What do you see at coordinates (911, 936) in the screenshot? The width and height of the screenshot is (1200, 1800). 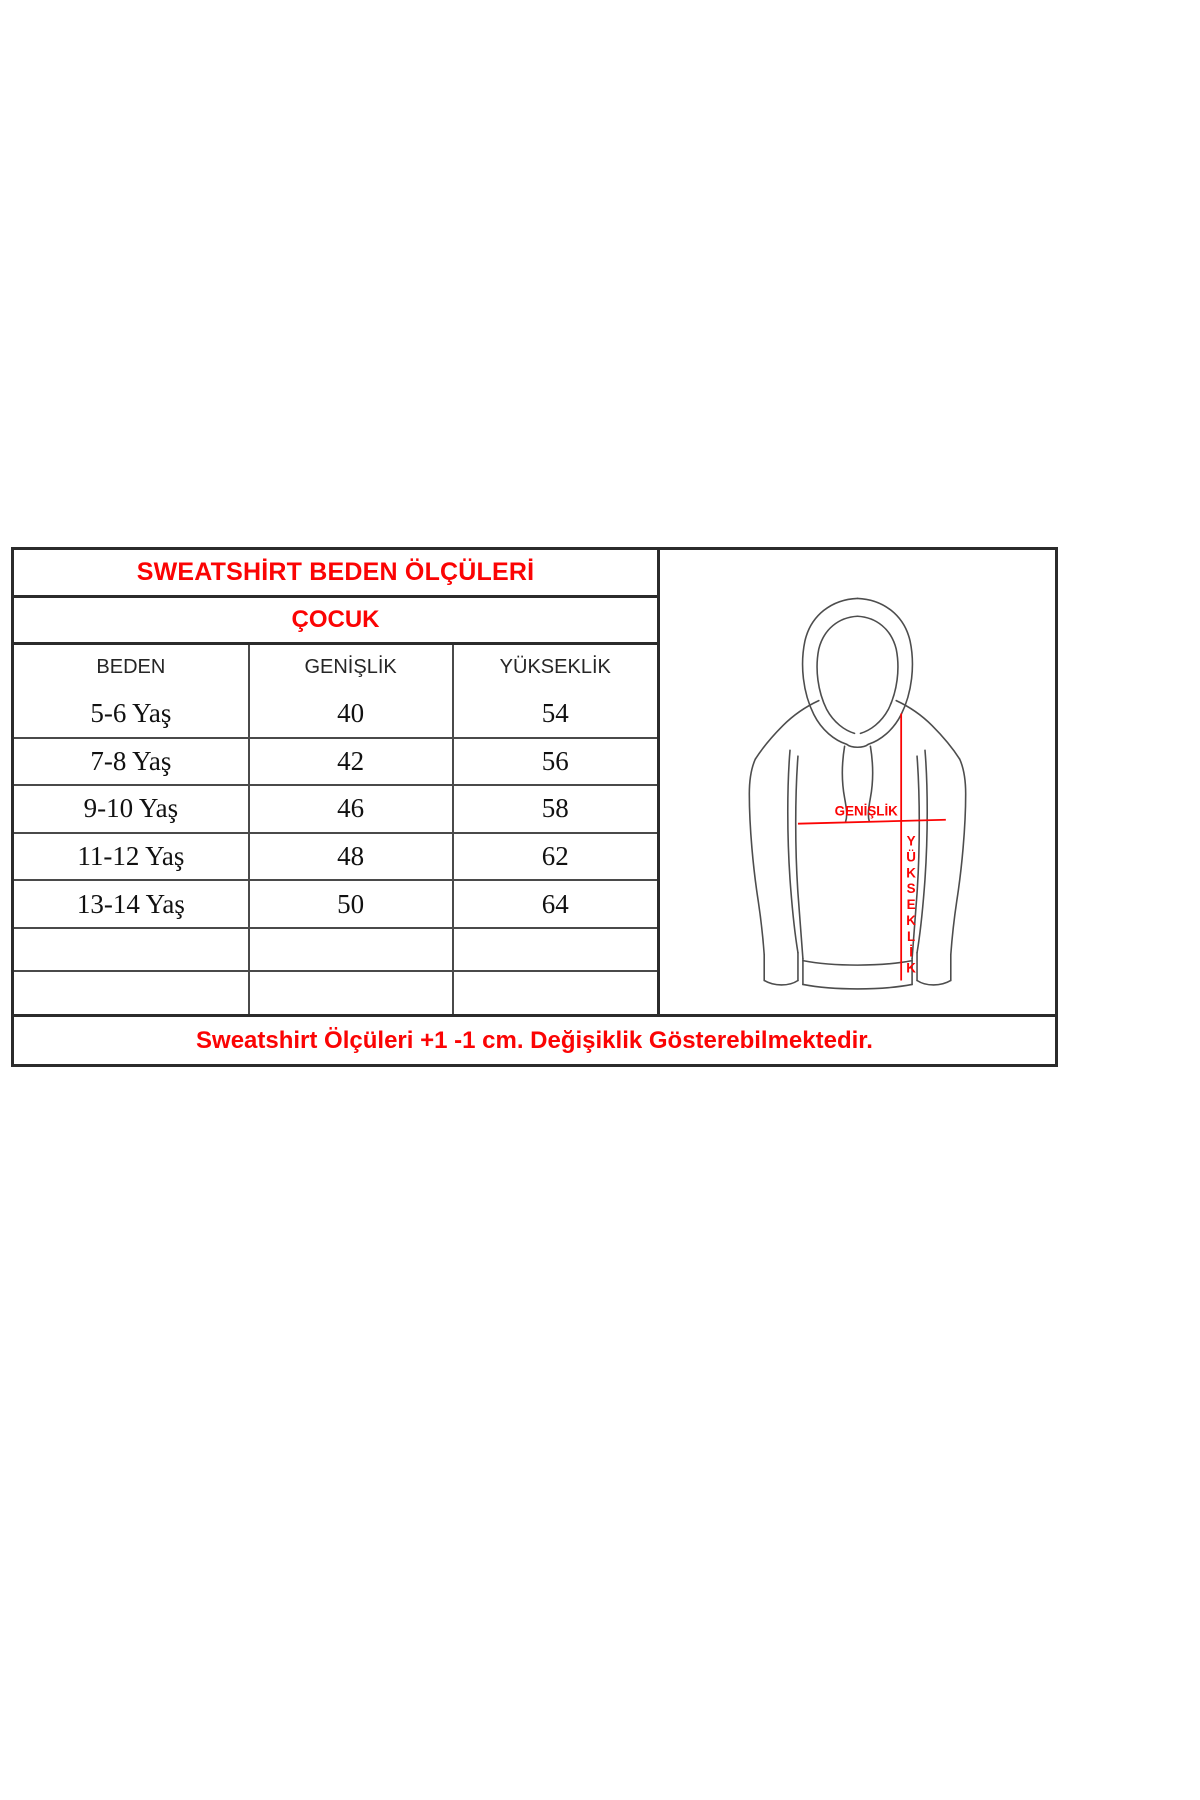 I see `height-label-letter: L` at bounding box center [911, 936].